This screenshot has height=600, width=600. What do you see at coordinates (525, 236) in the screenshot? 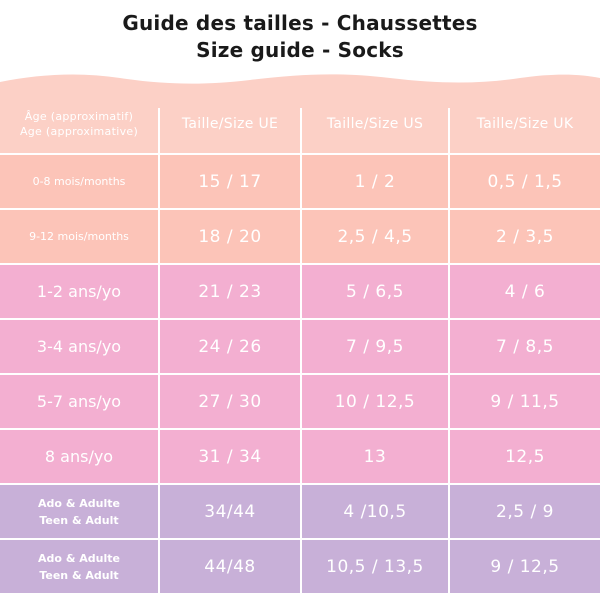
I see `uk-cell: 2 / 3,5` at bounding box center [525, 236].